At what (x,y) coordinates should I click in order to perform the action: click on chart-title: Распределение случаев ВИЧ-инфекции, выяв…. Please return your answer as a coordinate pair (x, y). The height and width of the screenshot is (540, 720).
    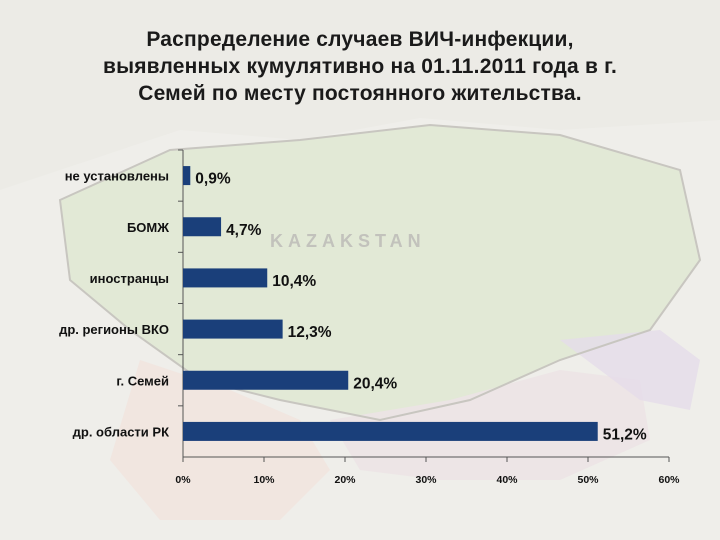
    Looking at the image, I should click on (360, 66).